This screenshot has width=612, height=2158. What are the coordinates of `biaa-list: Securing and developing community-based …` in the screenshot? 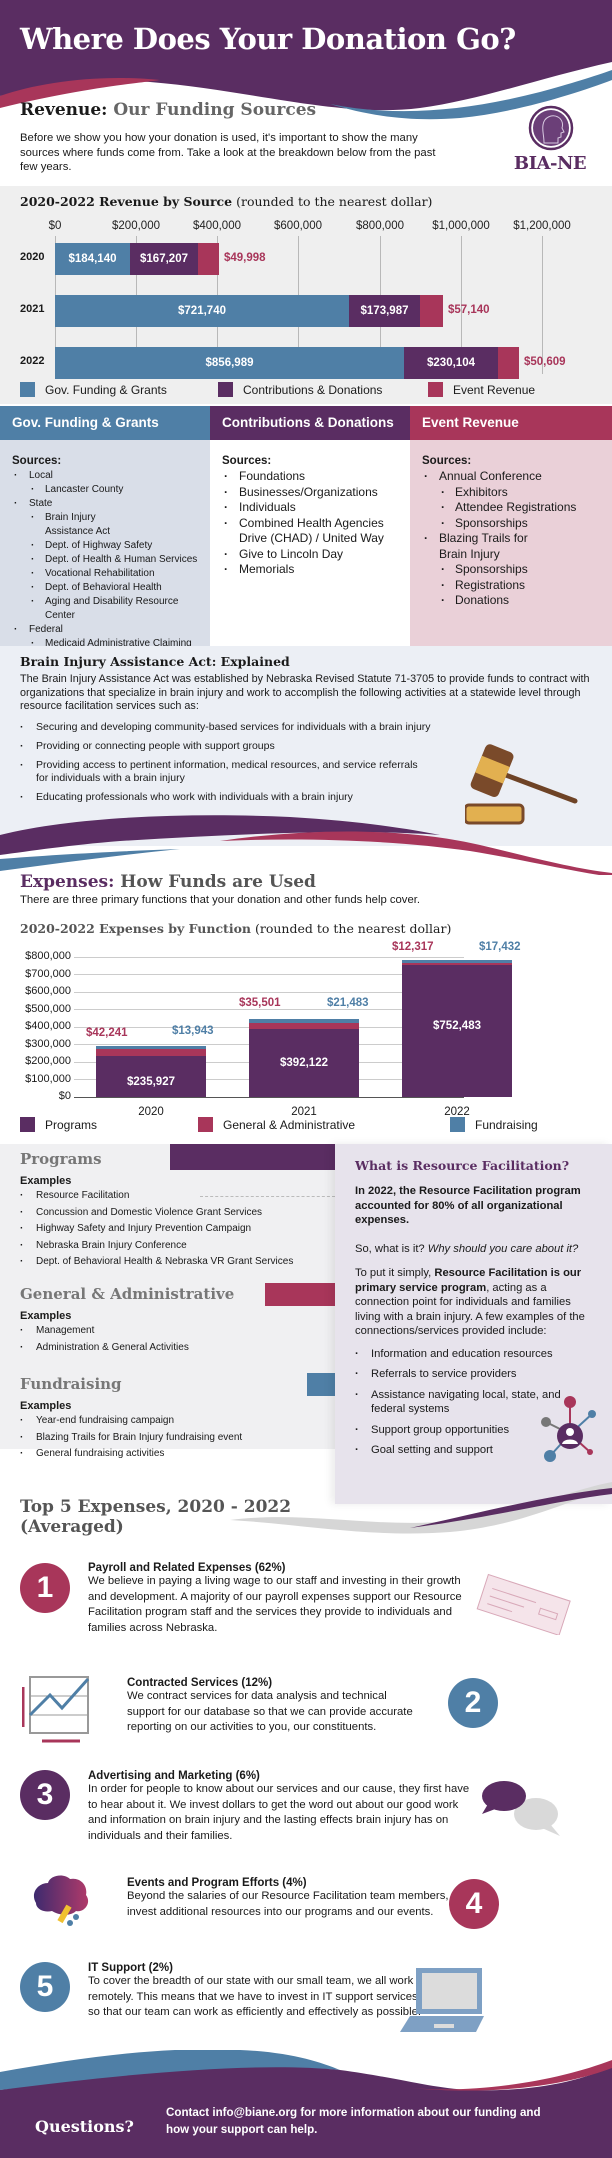 It's located at (225, 765).